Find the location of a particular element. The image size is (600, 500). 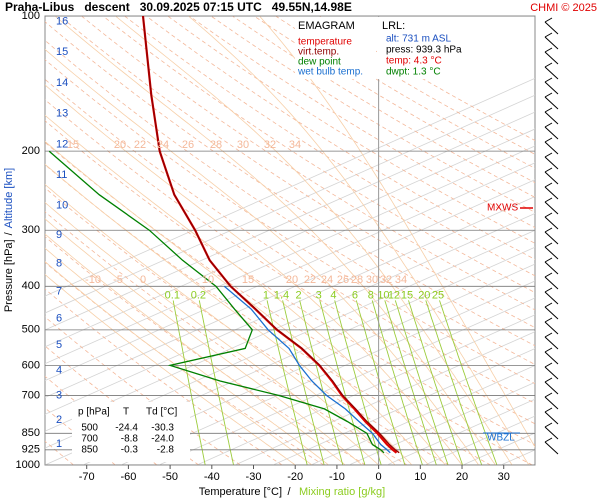

annotation: MXWS is located at coordinates (502, 208).